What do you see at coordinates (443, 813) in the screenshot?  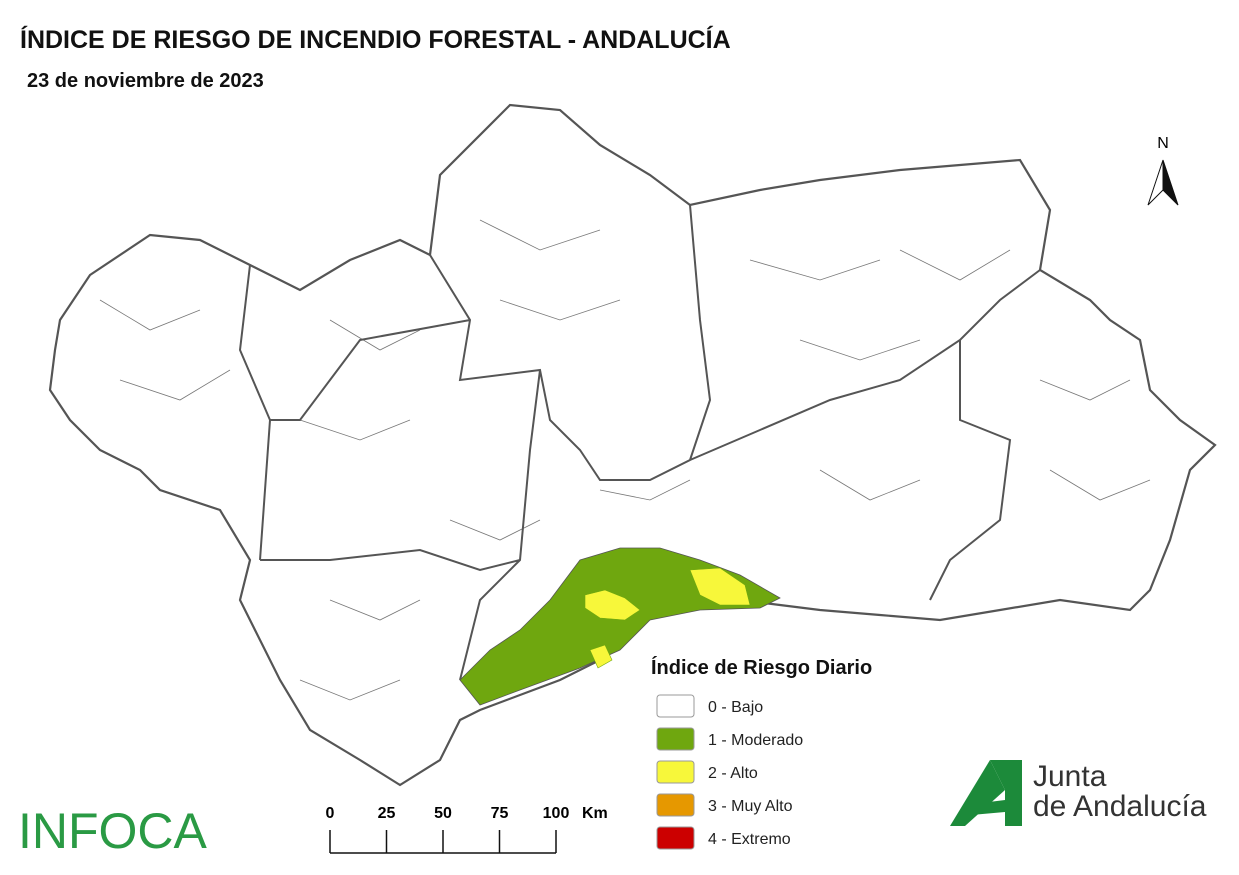 I see `scale-label: 50` at bounding box center [443, 813].